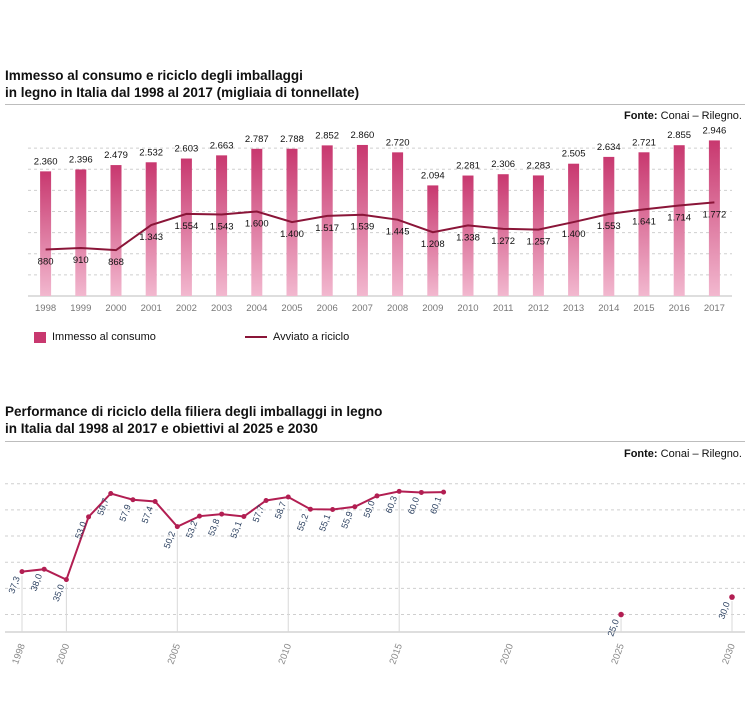 This screenshot has height=723, width=750. Describe the element at coordinates (609, 226) in the screenshot. I see `line-label-2014: 1.553` at that location.